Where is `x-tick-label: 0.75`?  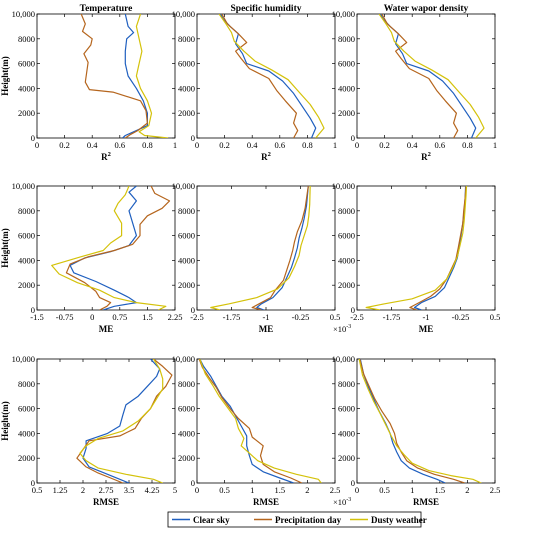
x-tick-label: 0.75 is located at coordinates (119, 317).